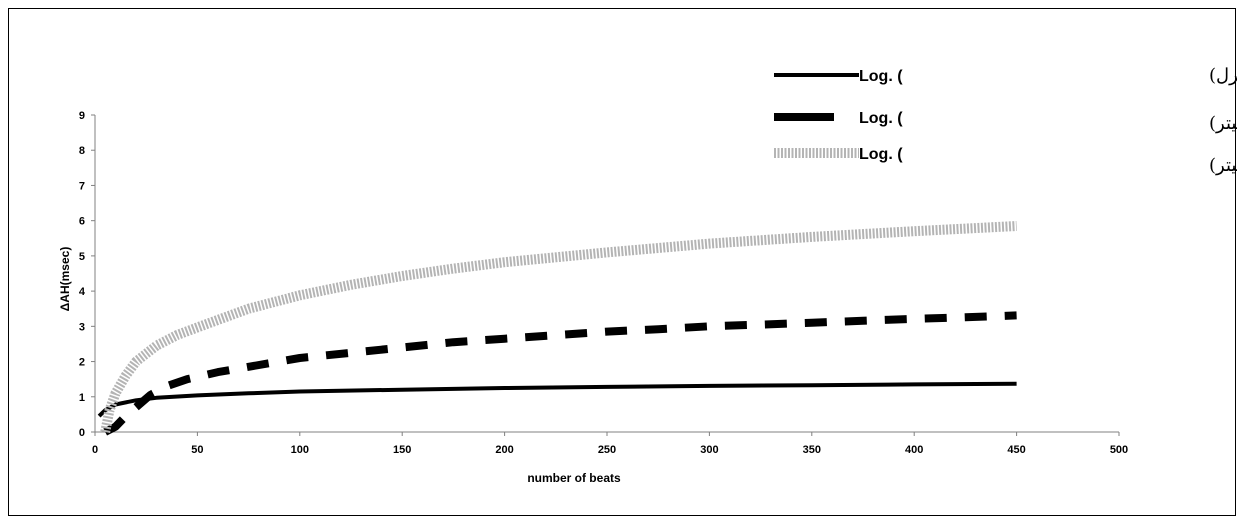  I want to click on x-tick-label: 350, so click(812, 450).